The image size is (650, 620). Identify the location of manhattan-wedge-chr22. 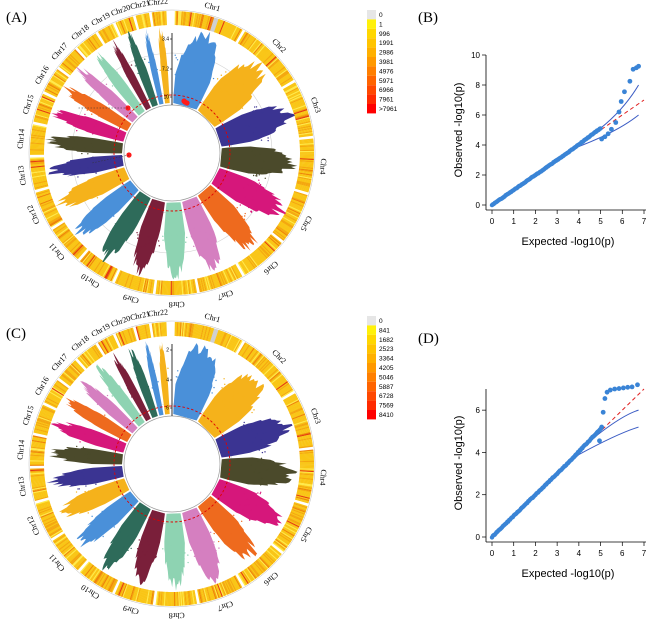
(164, 65).